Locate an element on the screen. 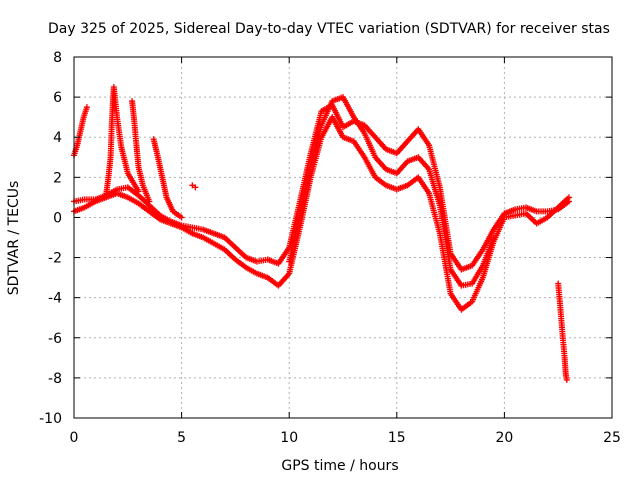  y-tick-label: -6 is located at coordinates (55, 339).